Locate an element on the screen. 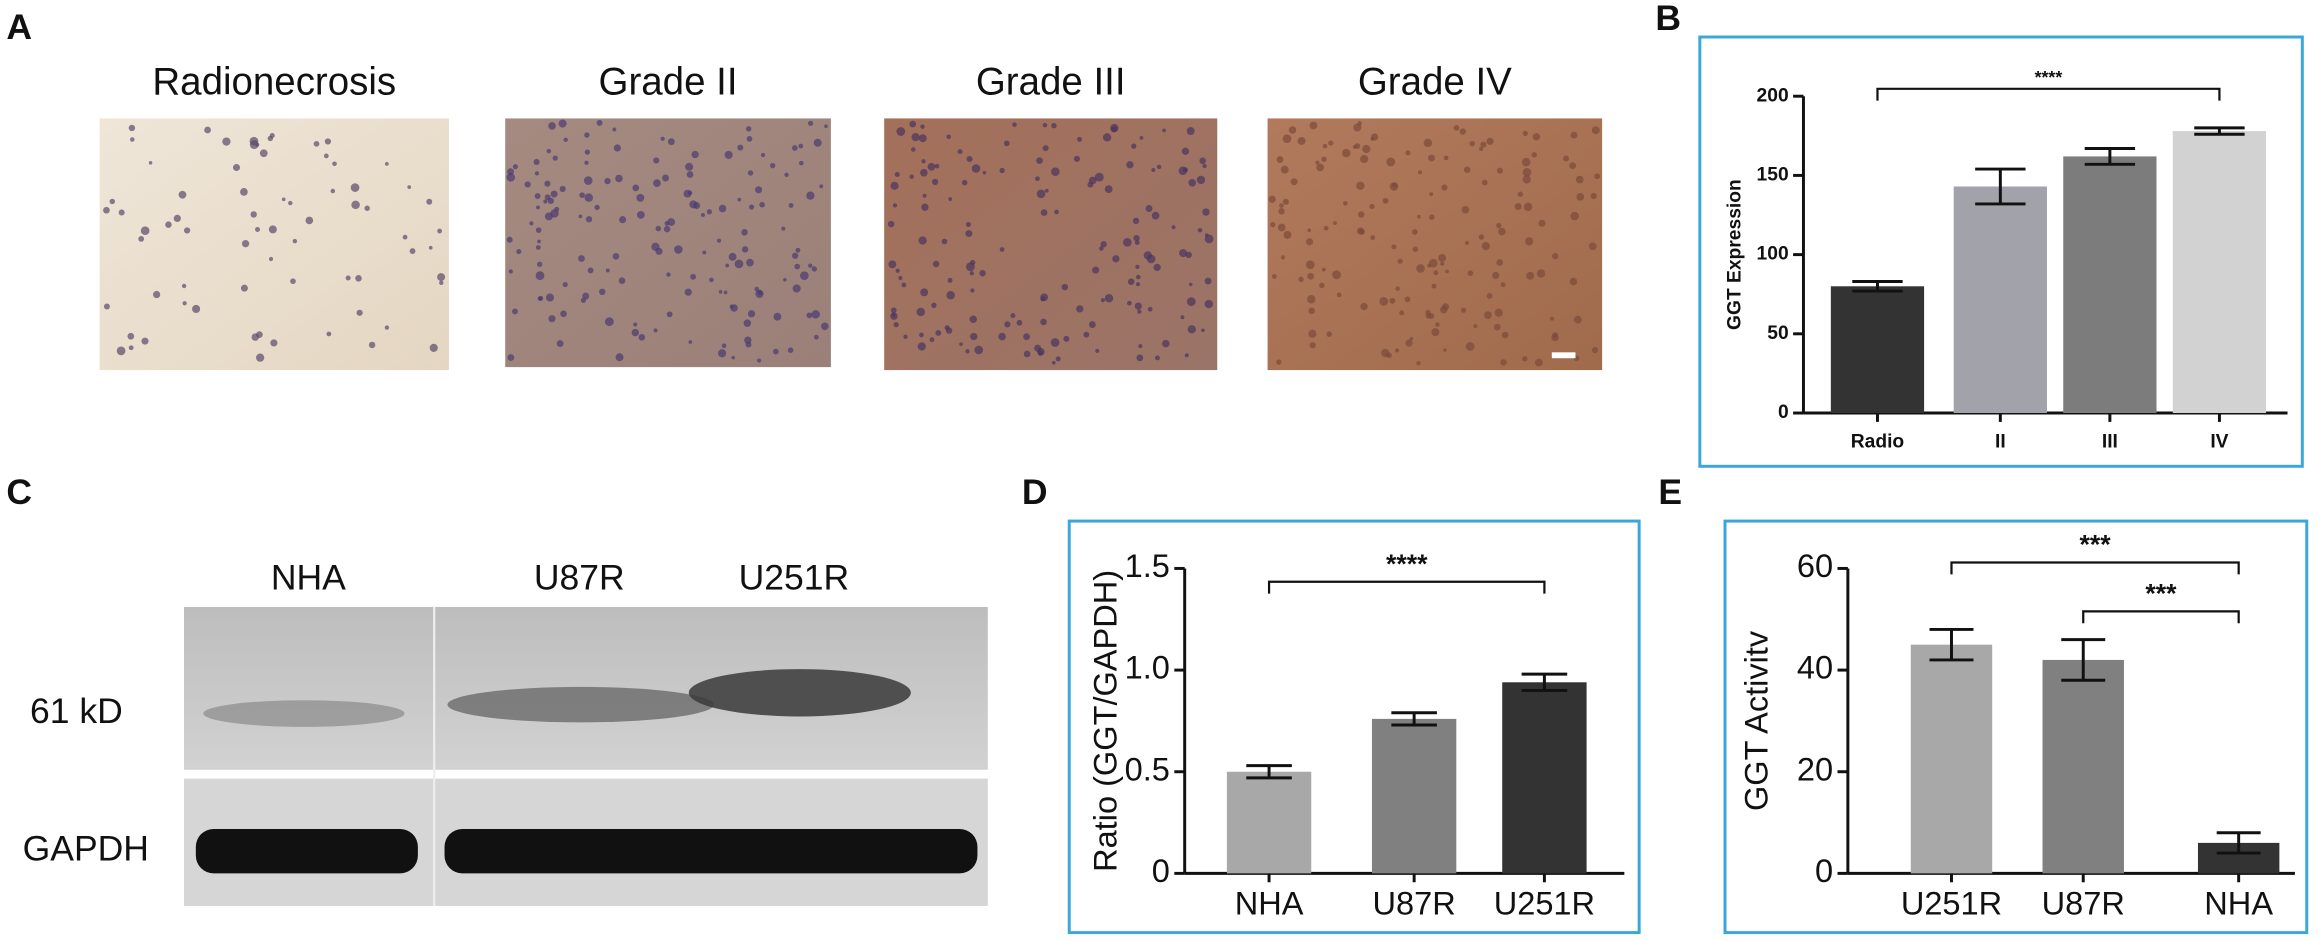  y-tick-label: 0 is located at coordinates (1161, 871).